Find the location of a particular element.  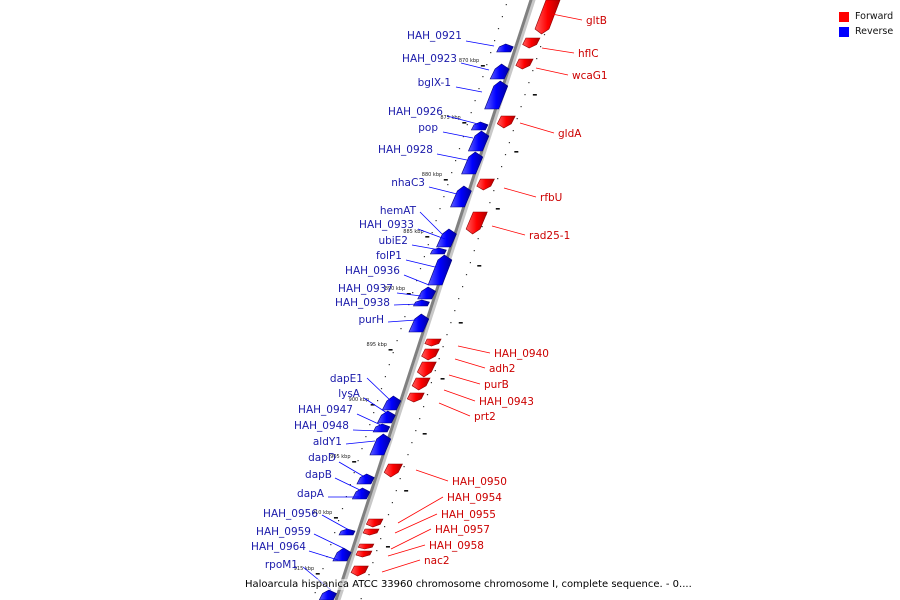

gene-block-purb is located at coordinates (426, 369).